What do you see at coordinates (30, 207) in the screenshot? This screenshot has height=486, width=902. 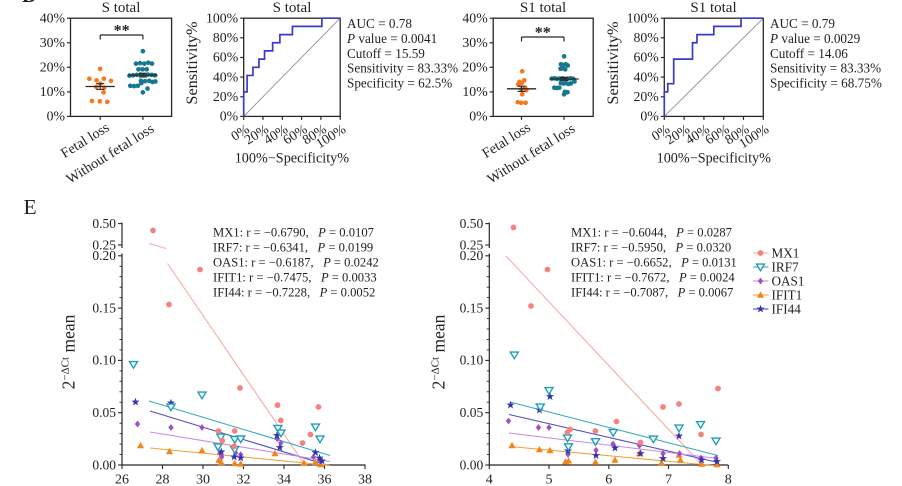 I see `svg-text: E` at bounding box center [30, 207].